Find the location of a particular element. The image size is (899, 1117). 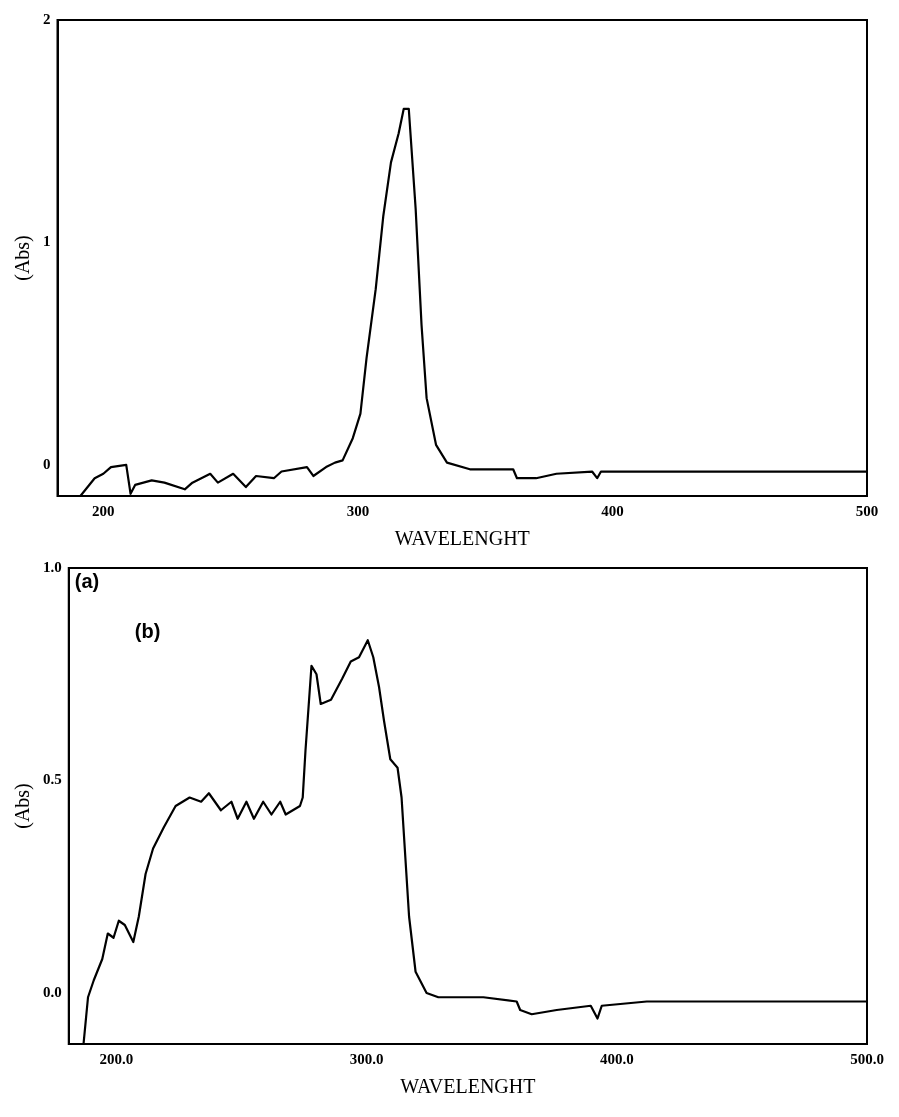

y-tick-label: 0.0 is located at coordinates (52, 991).